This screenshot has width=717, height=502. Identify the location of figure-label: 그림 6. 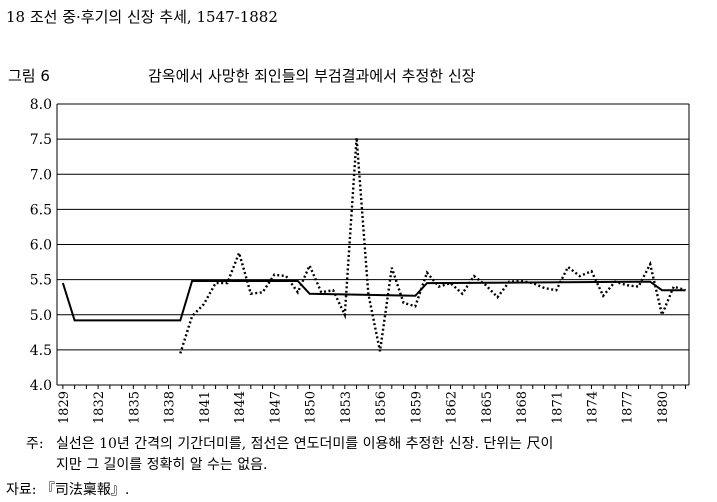
(29, 76).